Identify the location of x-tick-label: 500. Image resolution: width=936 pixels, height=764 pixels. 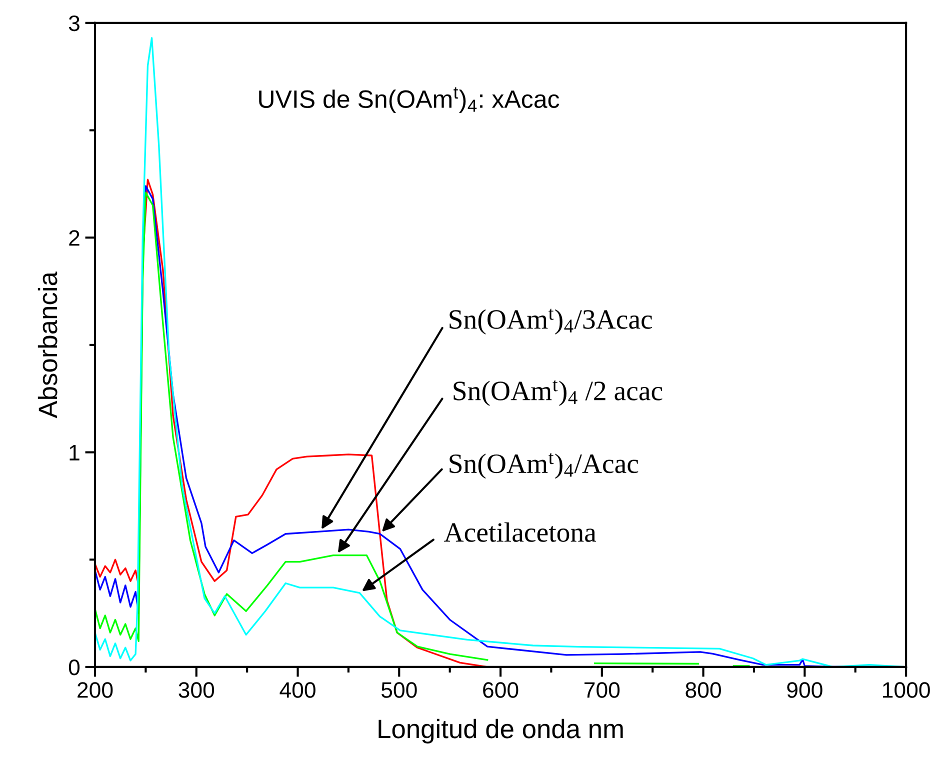
(399, 690).